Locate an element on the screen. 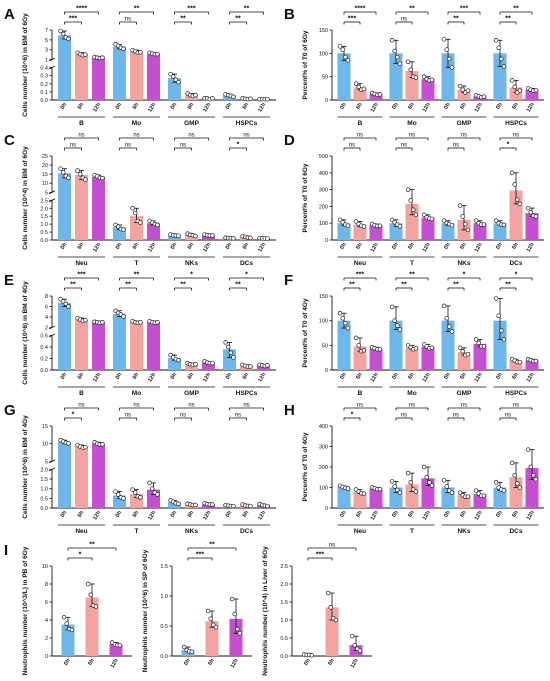  panel-letter-e: E is located at coordinates (9, 280).